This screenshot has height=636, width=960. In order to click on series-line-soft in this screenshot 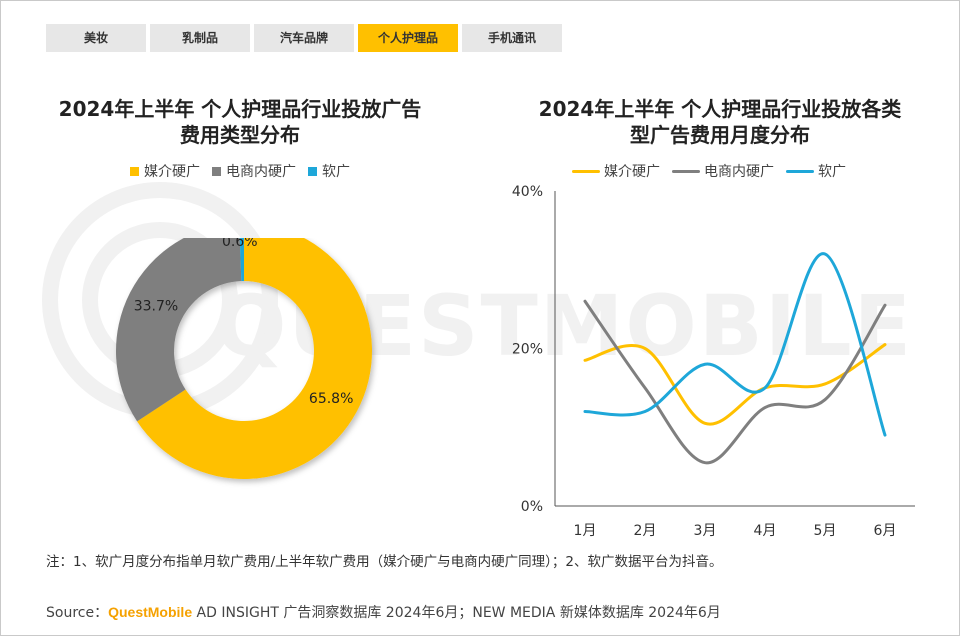, I will do `click(735, 344)`.